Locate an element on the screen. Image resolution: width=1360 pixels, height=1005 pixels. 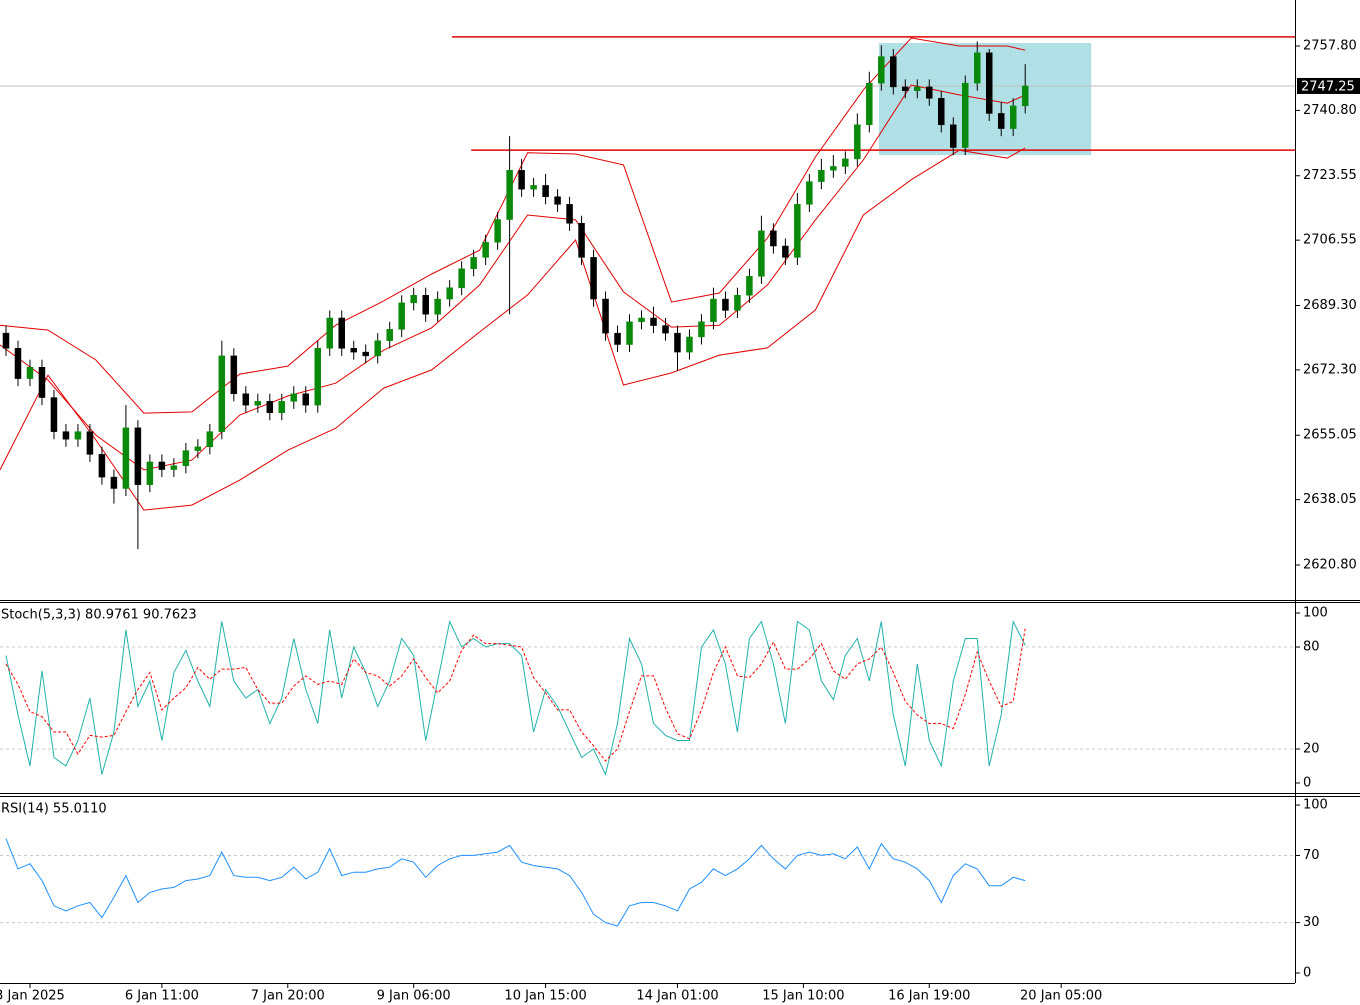
last-price-label: 2747.25 is located at coordinates (1328, 86).